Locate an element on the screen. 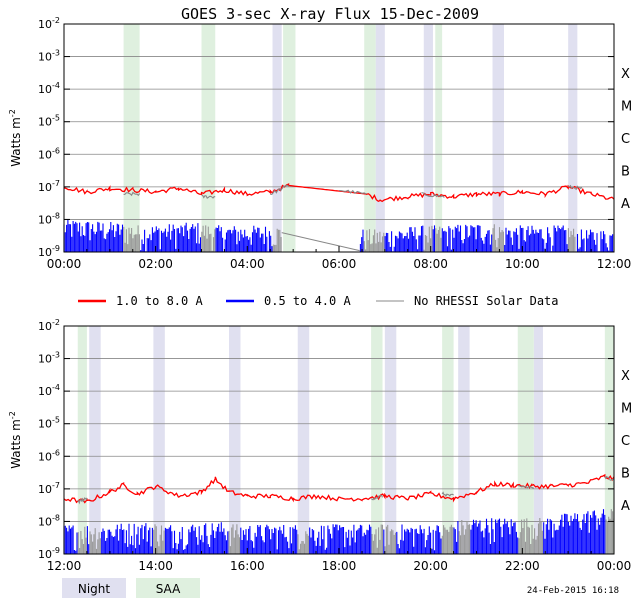 The height and width of the screenshot is (600, 640). y-axis-label: Watts m-2 is located at coordinates (15, 440).